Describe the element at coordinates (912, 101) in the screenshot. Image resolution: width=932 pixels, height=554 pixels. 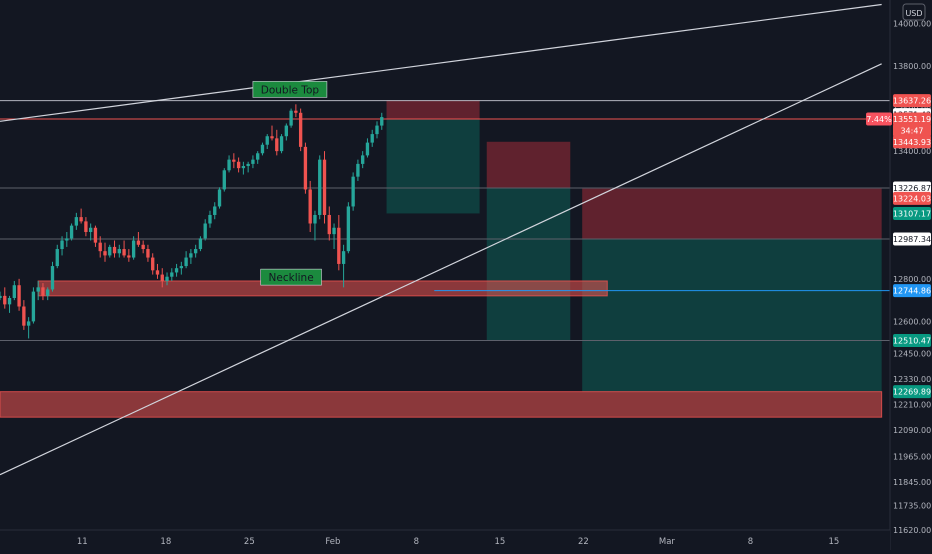
I see `price-label-text: 13637.26` at that location.